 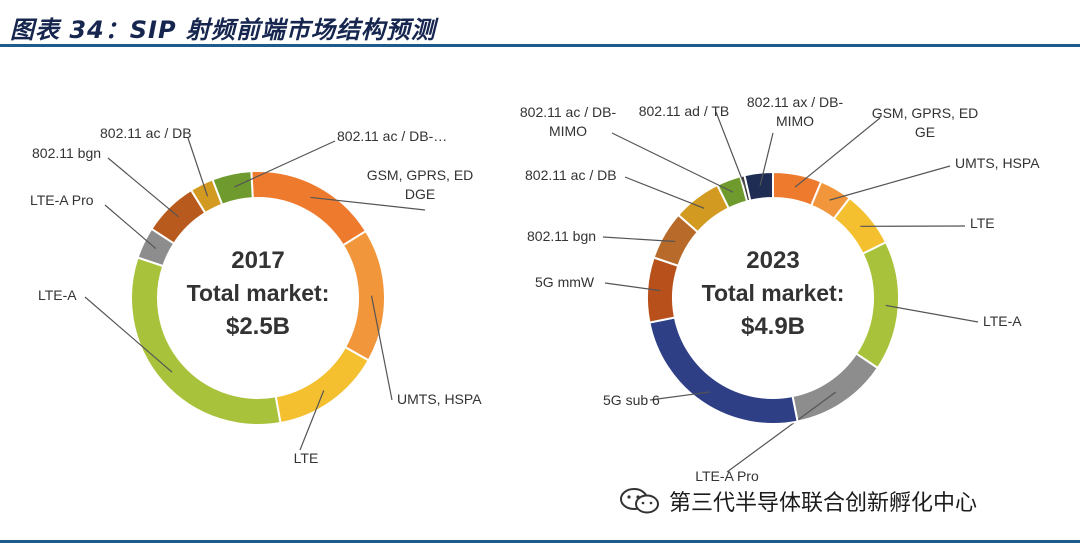 I want to click on wechat-icon, so click(x=639, y=501).